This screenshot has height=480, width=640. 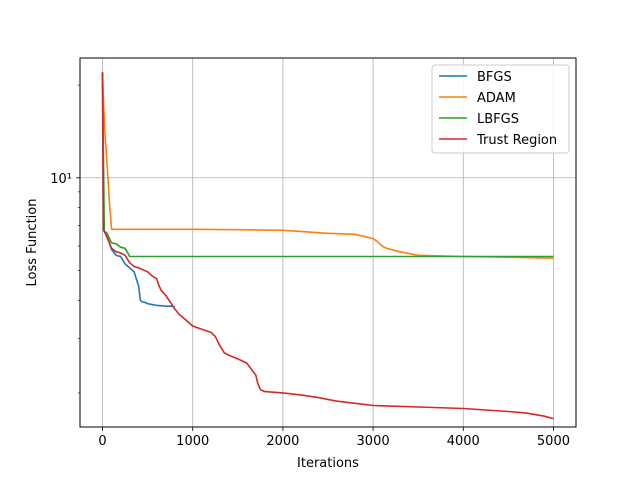 What do you see at coordinates (282, 441) in the screenshot?
I see `x-tick-label: 2000` at bounding box center [282, 441].